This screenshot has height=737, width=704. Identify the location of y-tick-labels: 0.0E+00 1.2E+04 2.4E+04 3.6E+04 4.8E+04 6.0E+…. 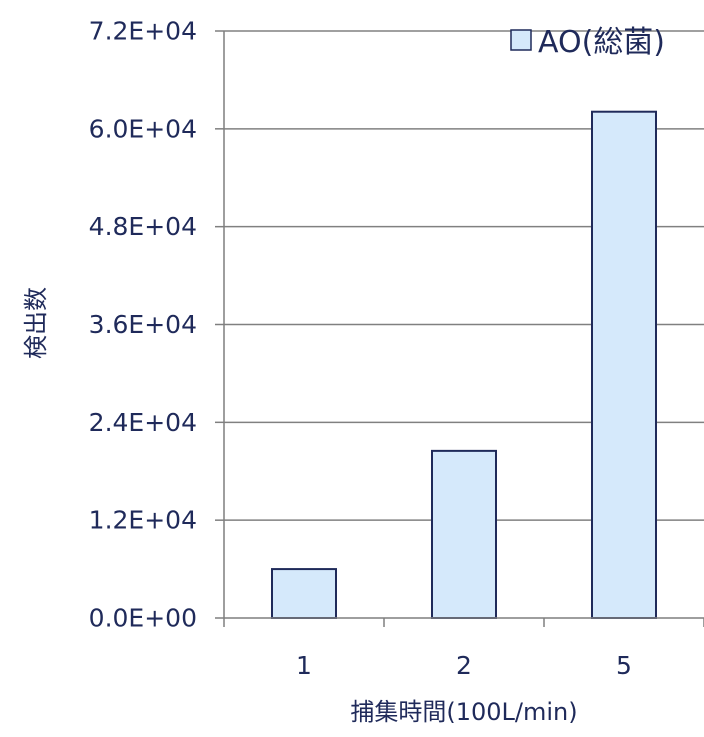
(143, 325).